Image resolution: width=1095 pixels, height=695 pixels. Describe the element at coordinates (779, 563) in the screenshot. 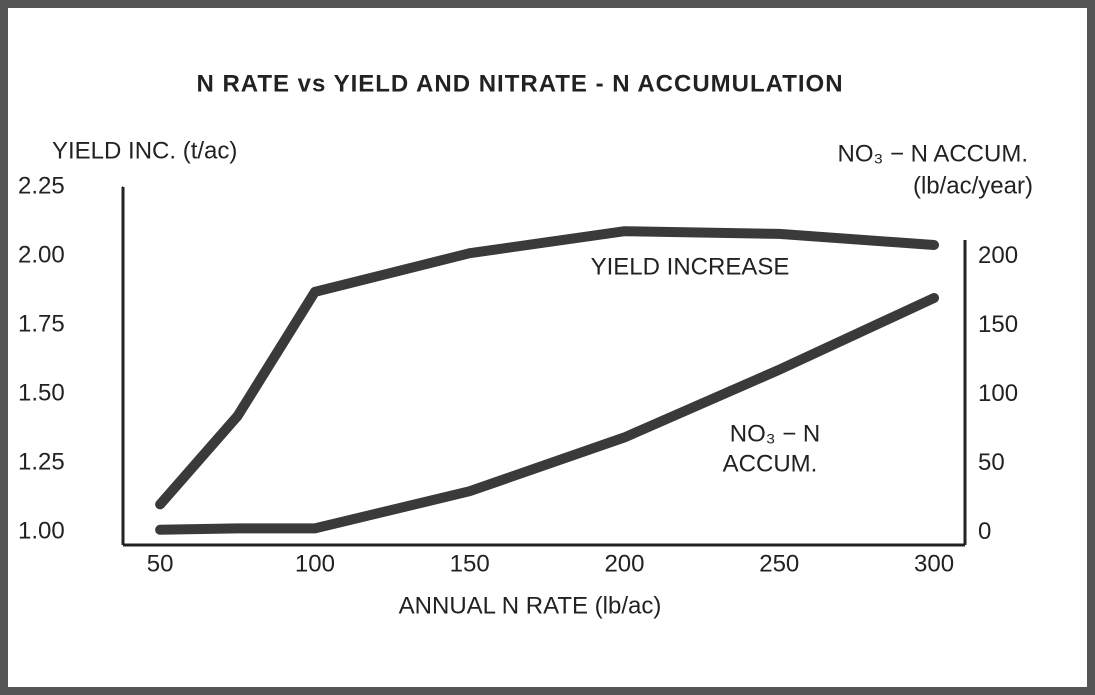

I see `x-tick-label: 250` at that location.